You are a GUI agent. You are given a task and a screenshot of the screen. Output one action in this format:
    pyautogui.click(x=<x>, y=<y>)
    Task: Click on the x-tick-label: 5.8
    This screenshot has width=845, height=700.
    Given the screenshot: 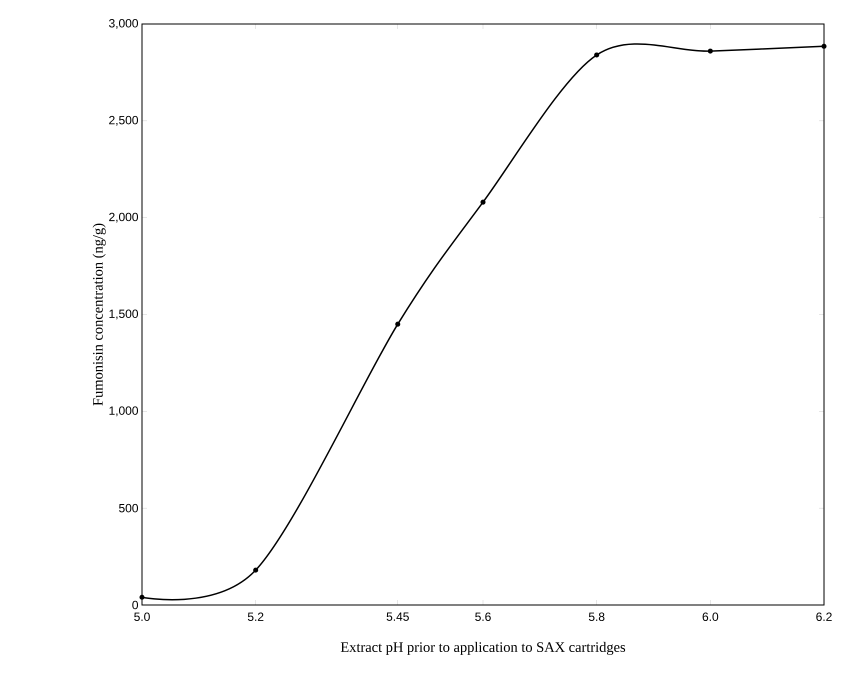 What is the action you would take?
    pyautogui.click(x=596, y=616)
    